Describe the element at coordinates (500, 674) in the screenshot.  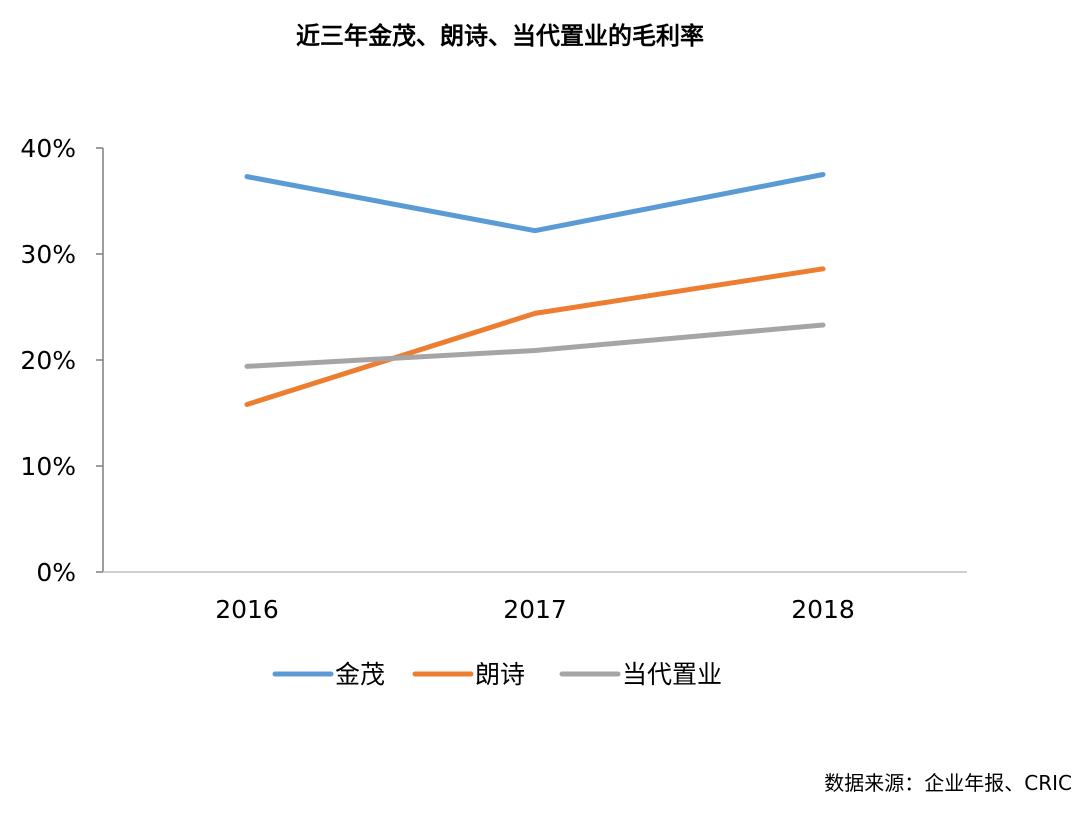
I see `legend-label: 朗诗` at that location.